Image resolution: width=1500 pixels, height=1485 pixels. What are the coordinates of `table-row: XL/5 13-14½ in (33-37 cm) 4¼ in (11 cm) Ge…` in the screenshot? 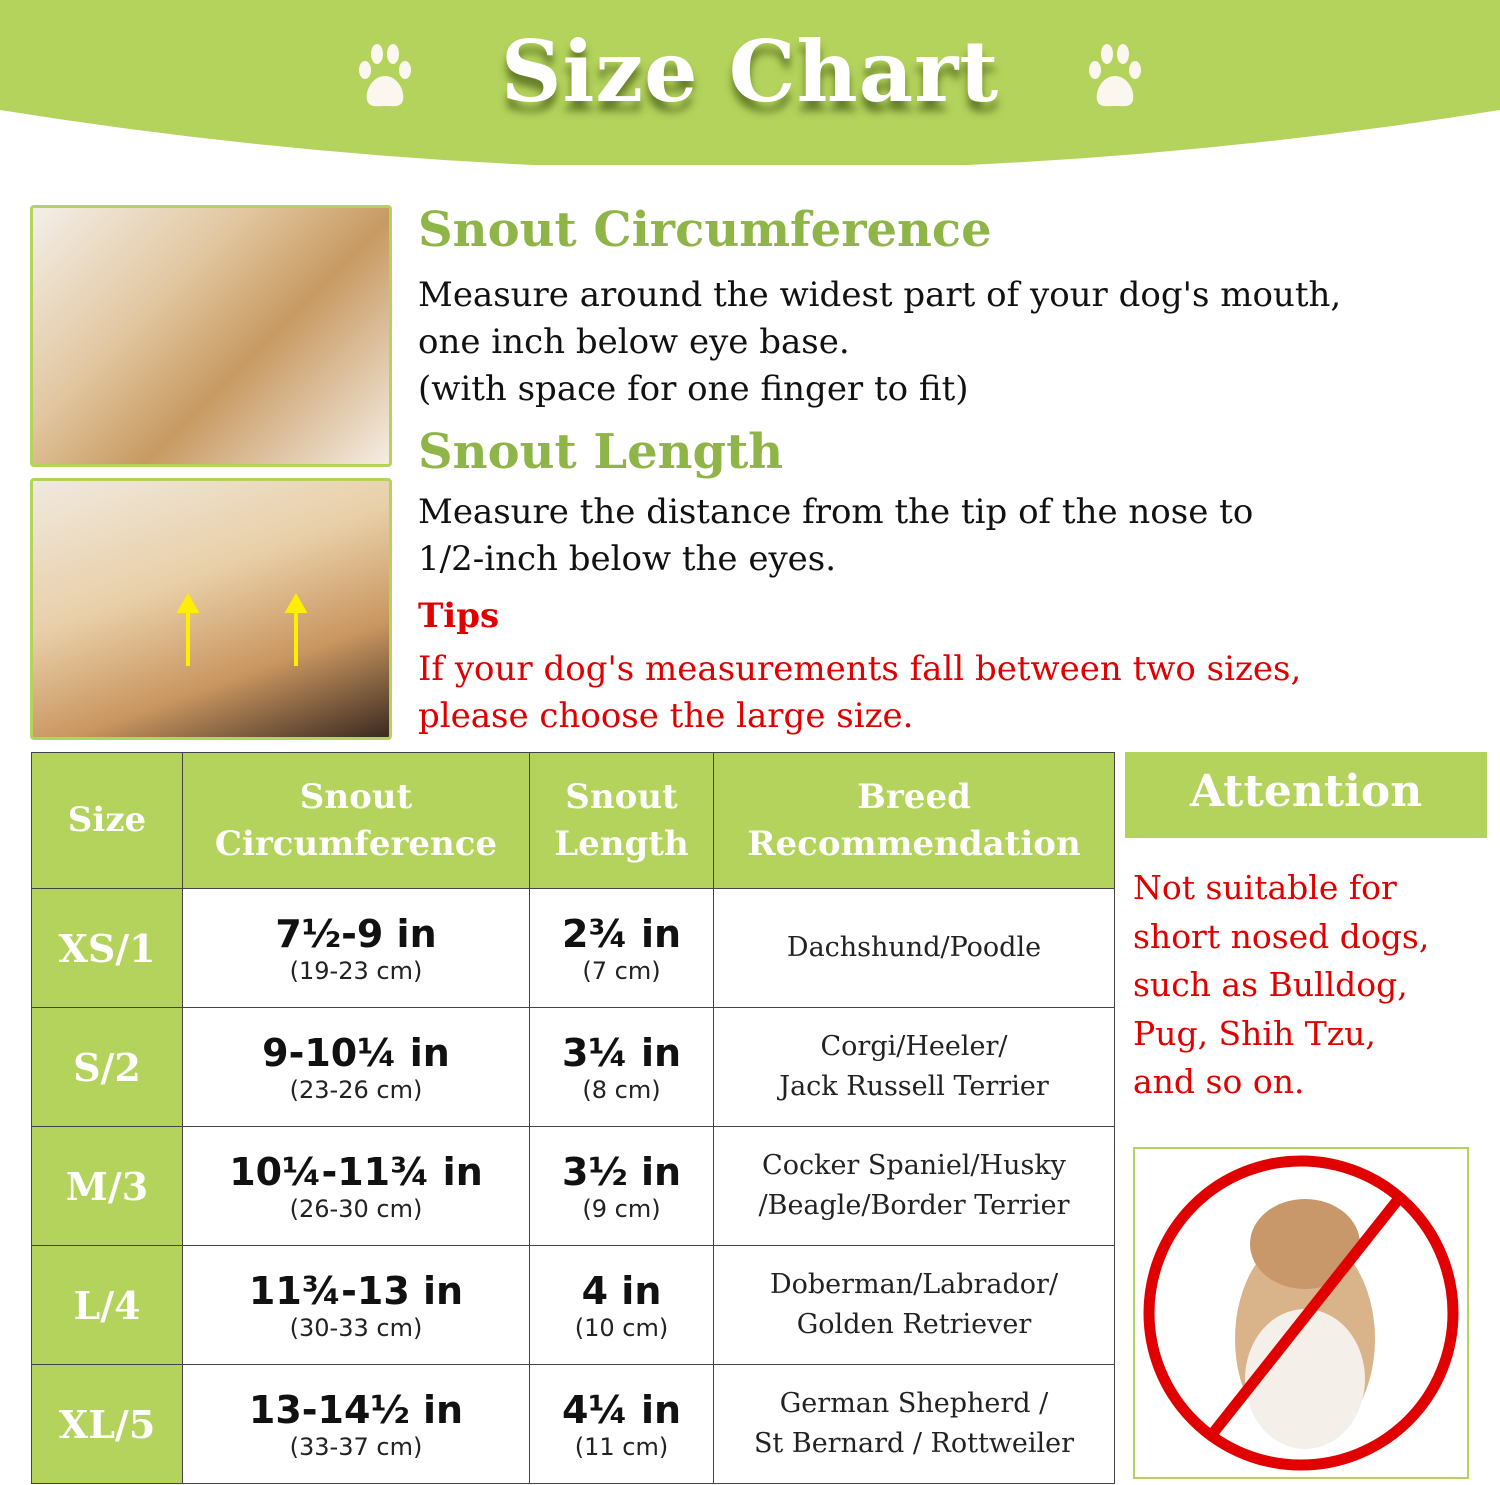 It's located at (573, 1424).